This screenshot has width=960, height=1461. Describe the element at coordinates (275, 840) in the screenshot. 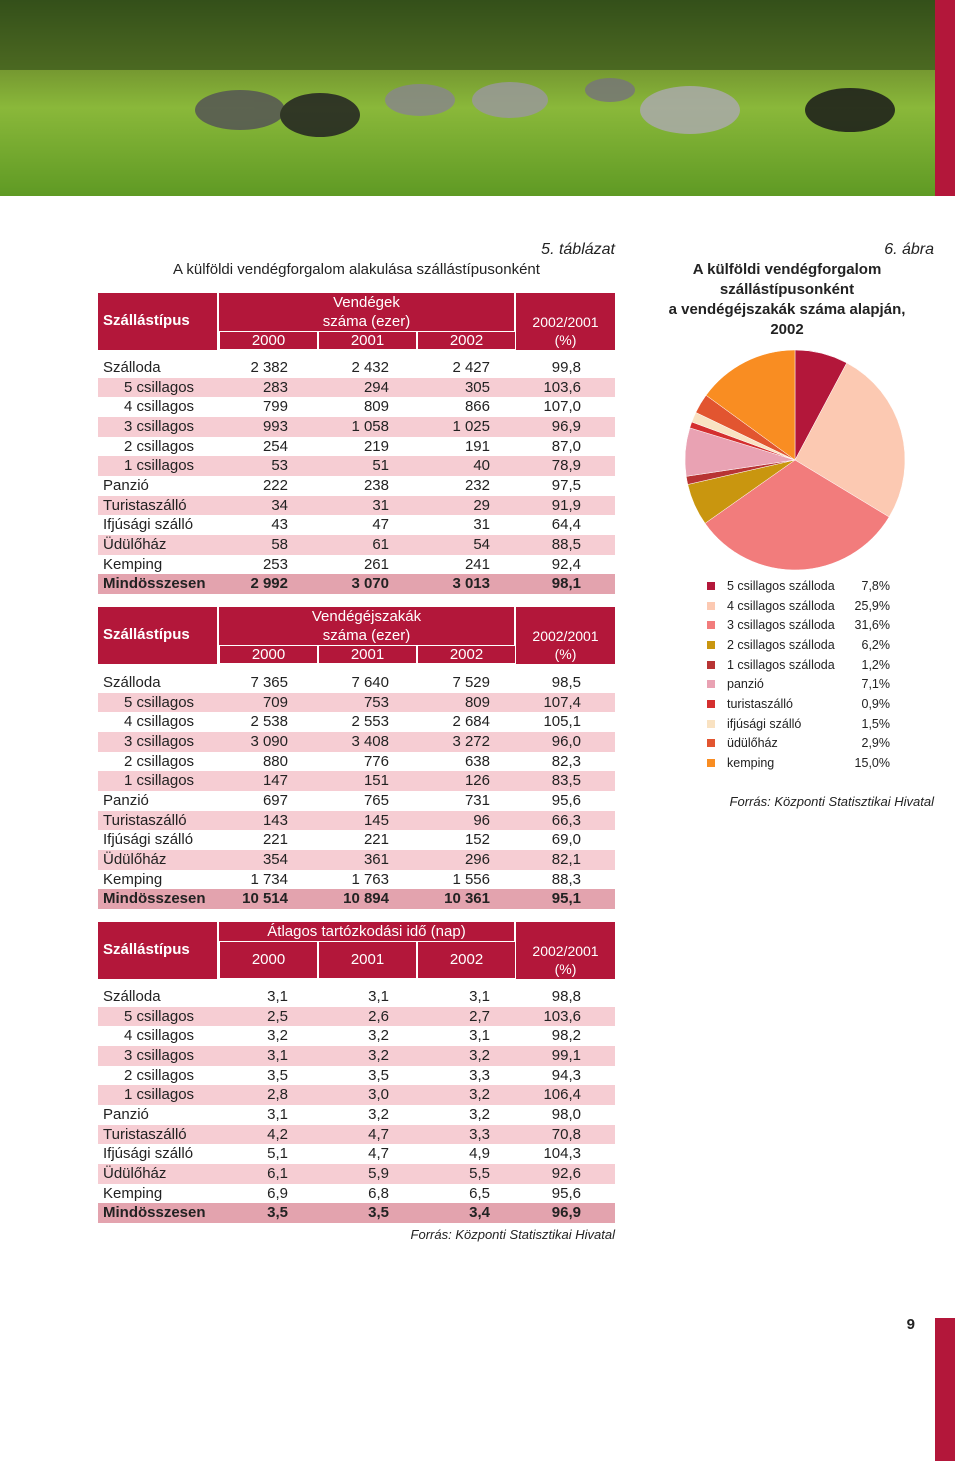

I see `cell: 221` at that location.